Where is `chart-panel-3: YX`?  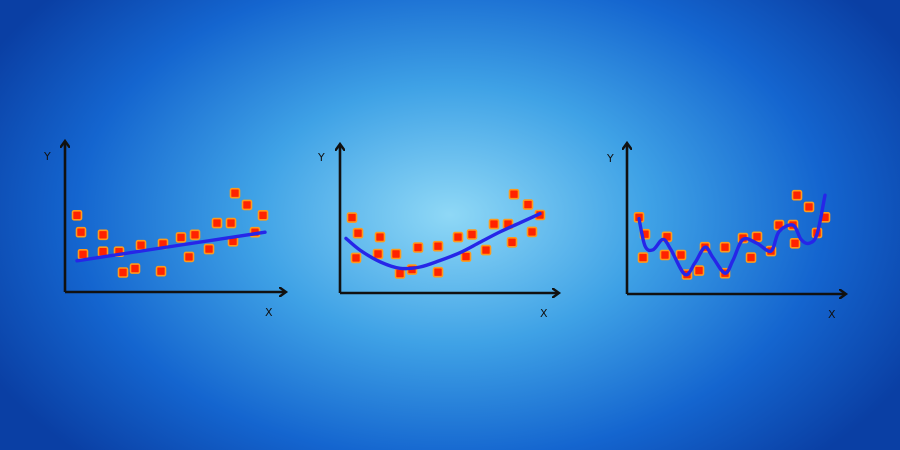 chart-panel-3: YX is located at coordinates (725, 232).